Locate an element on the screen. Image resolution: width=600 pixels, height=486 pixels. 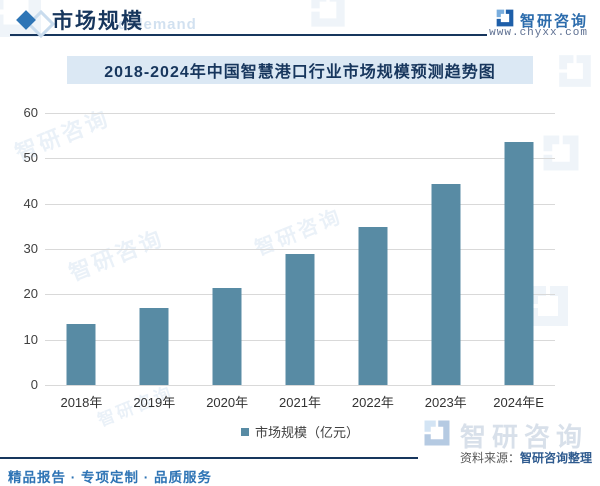
x-tick-label: 2021年 is located at coordinates (300, 402).